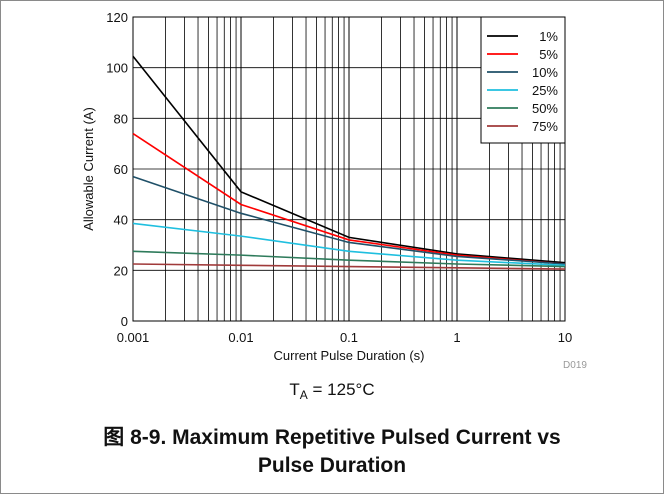 The height and width of the screenshot is (494, 664). What do you see at coordinates (294, 389) in the screenshot?
I see `temp-symbol: T` at bounding box center [294, 389].